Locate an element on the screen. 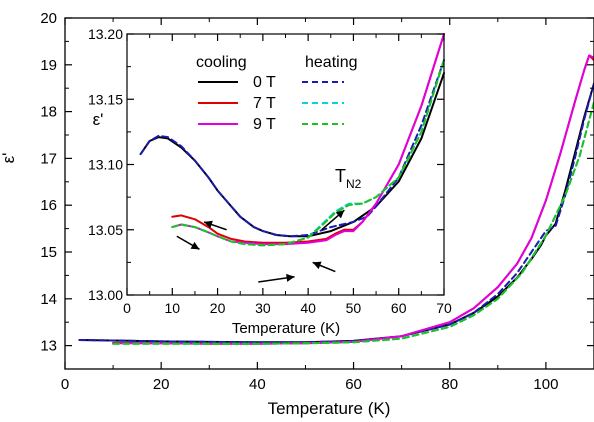 The height and width of the screenshot is (422, 594). main-x-tick-label: 40 is located at coordinates (257, 384).